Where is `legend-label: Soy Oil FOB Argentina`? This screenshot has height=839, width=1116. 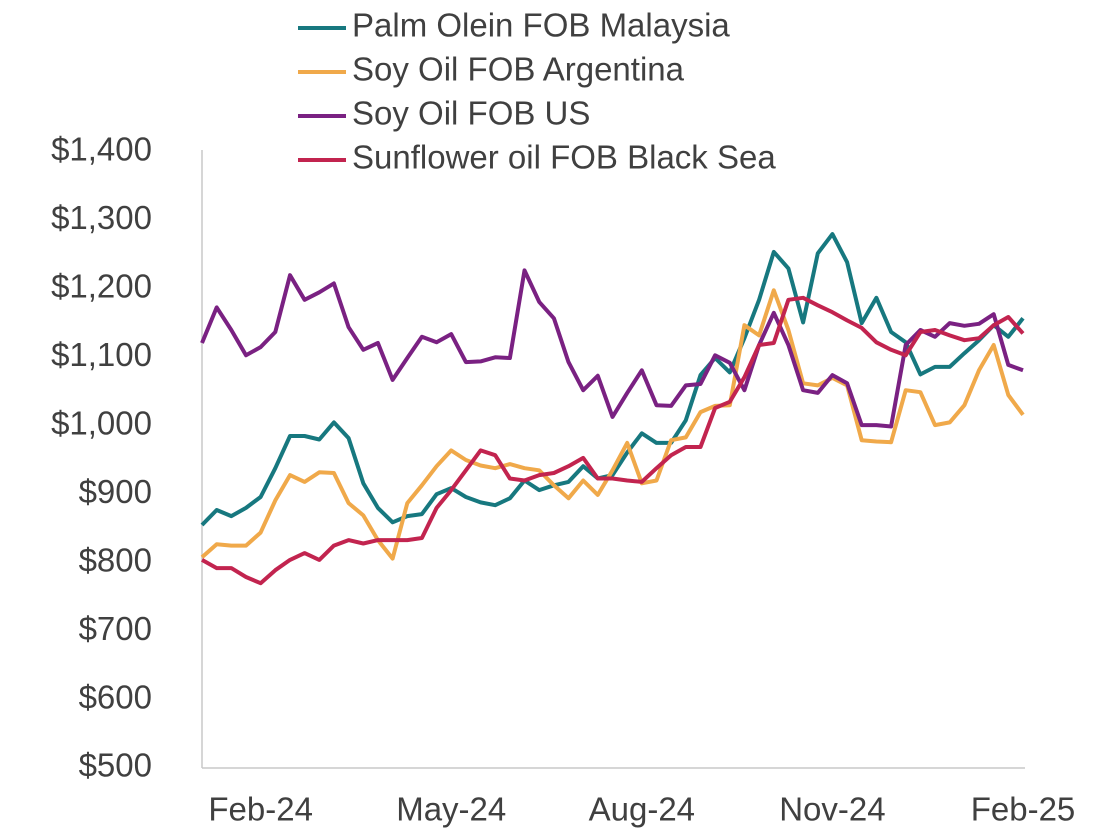
legend-label: Soy Oil FOB Argentina is located at coordinates (518, 69).